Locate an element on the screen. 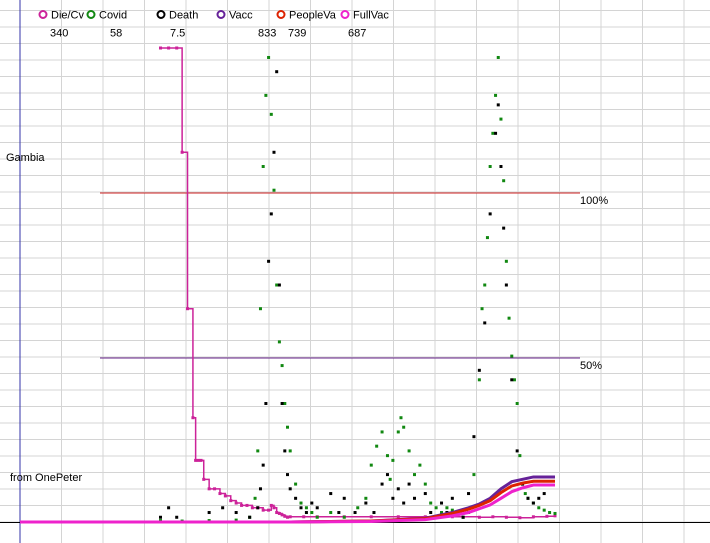 The width and height of the screenshot is (710, 543). legend-label: Die/Cv is located at coordinates (68, 16).